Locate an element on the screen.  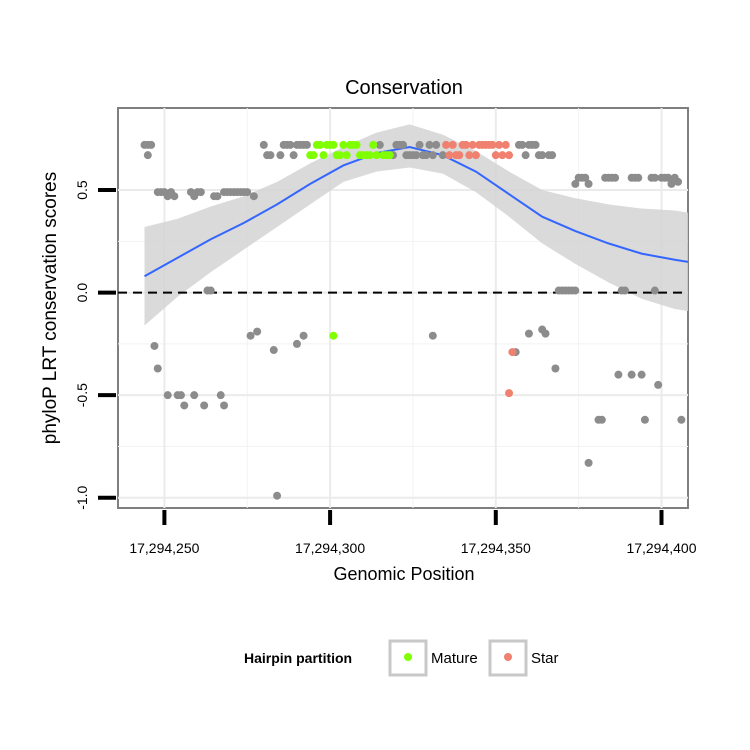
smooth-curve is located at coordinates (416, 211).